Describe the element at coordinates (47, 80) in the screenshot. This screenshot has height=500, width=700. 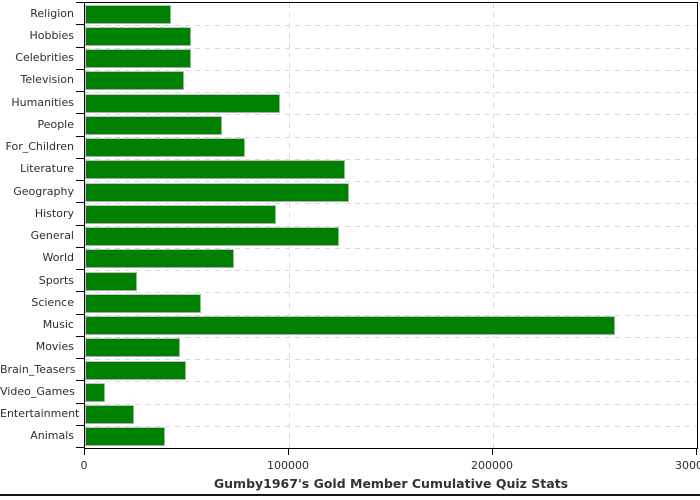
I see `y-axis-label: Television` at that location.